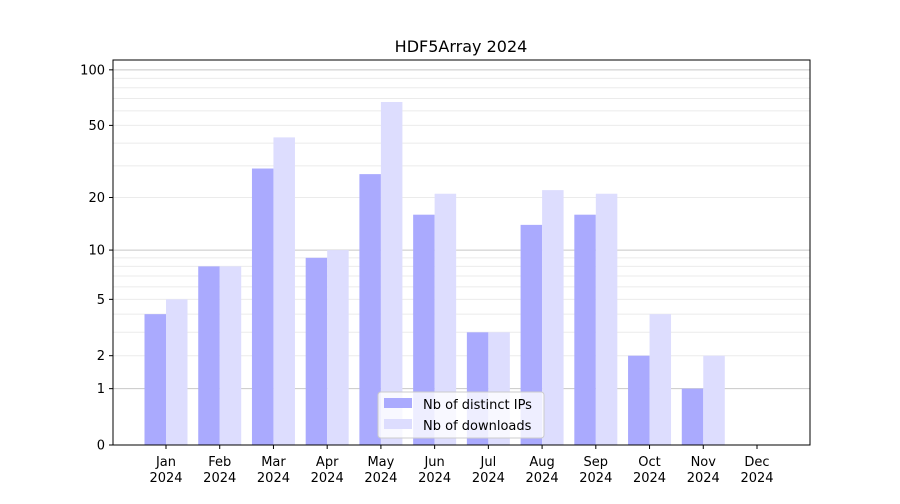  I want to click on y-tick-label: 2, so click(101, 356).